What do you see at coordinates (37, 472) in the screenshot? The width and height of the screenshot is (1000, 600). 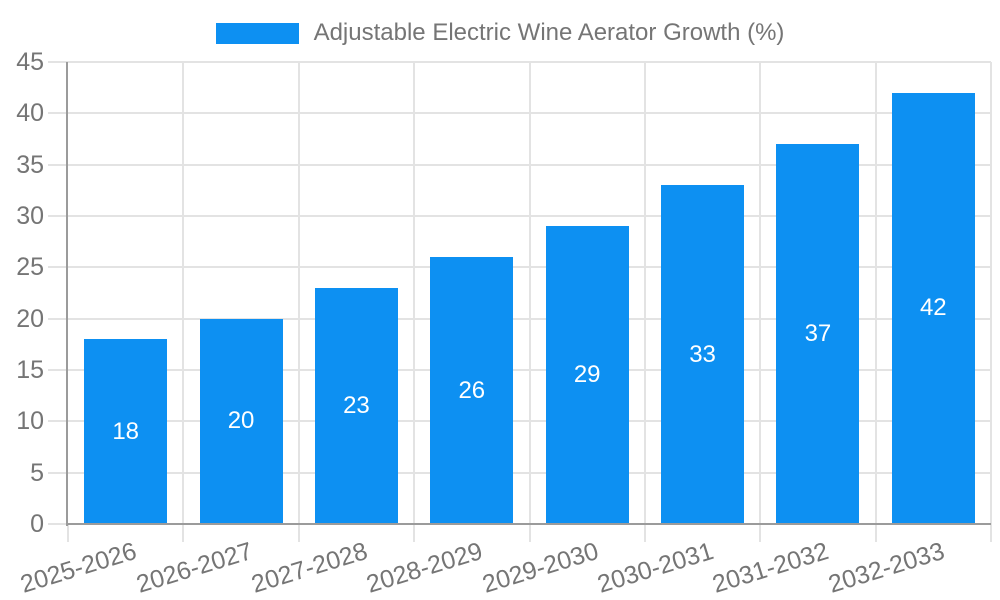 I see `y-axis-tick-label: 5` at bounding box center [37, 472].